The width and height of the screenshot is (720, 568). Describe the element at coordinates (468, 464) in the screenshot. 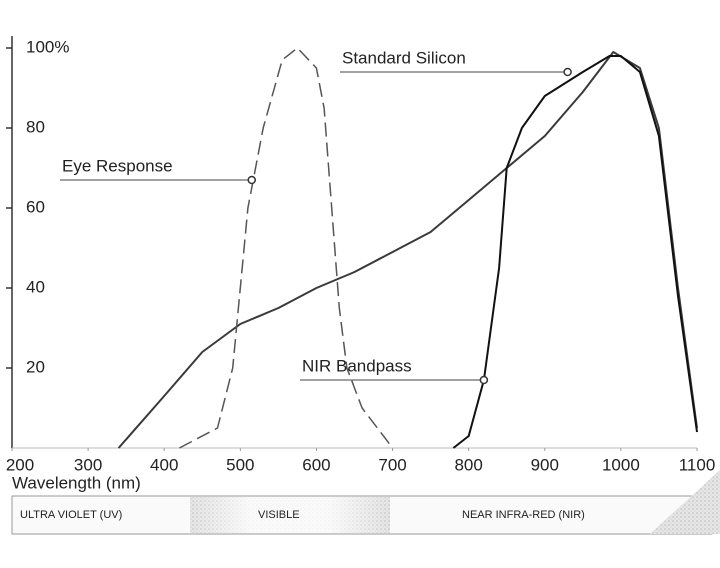

I see `x-tick-label: 800` at that location.